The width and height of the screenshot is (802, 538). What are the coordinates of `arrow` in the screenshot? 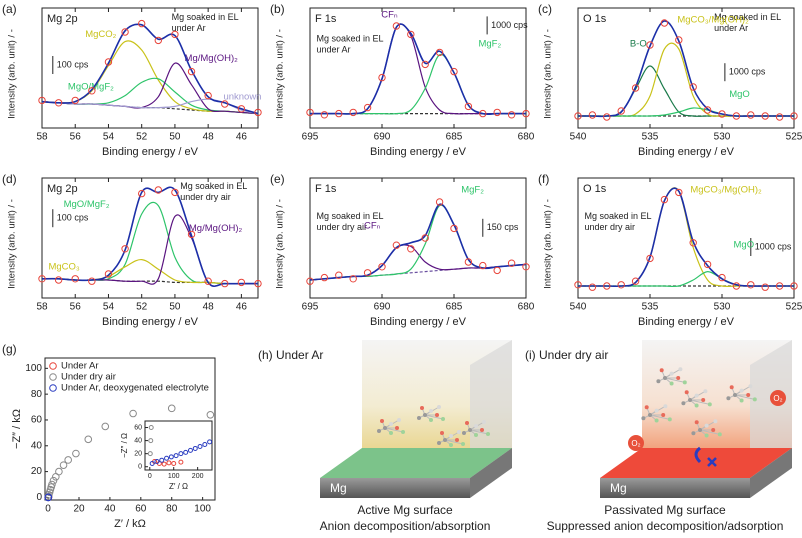 It's located at (698, 455).